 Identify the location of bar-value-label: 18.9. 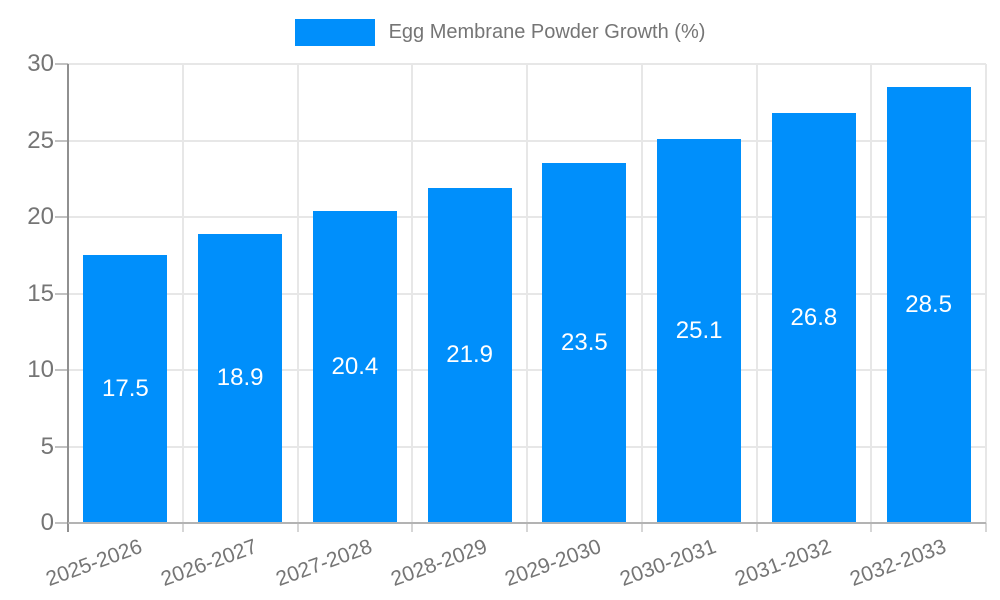
(240, 378).